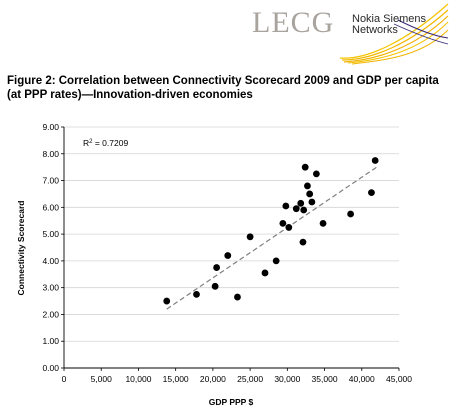  What do you see at coordinates (399, 379) in the screenshot?
I see `x-tick-label: 45,000` at bounding box center [399, 379].